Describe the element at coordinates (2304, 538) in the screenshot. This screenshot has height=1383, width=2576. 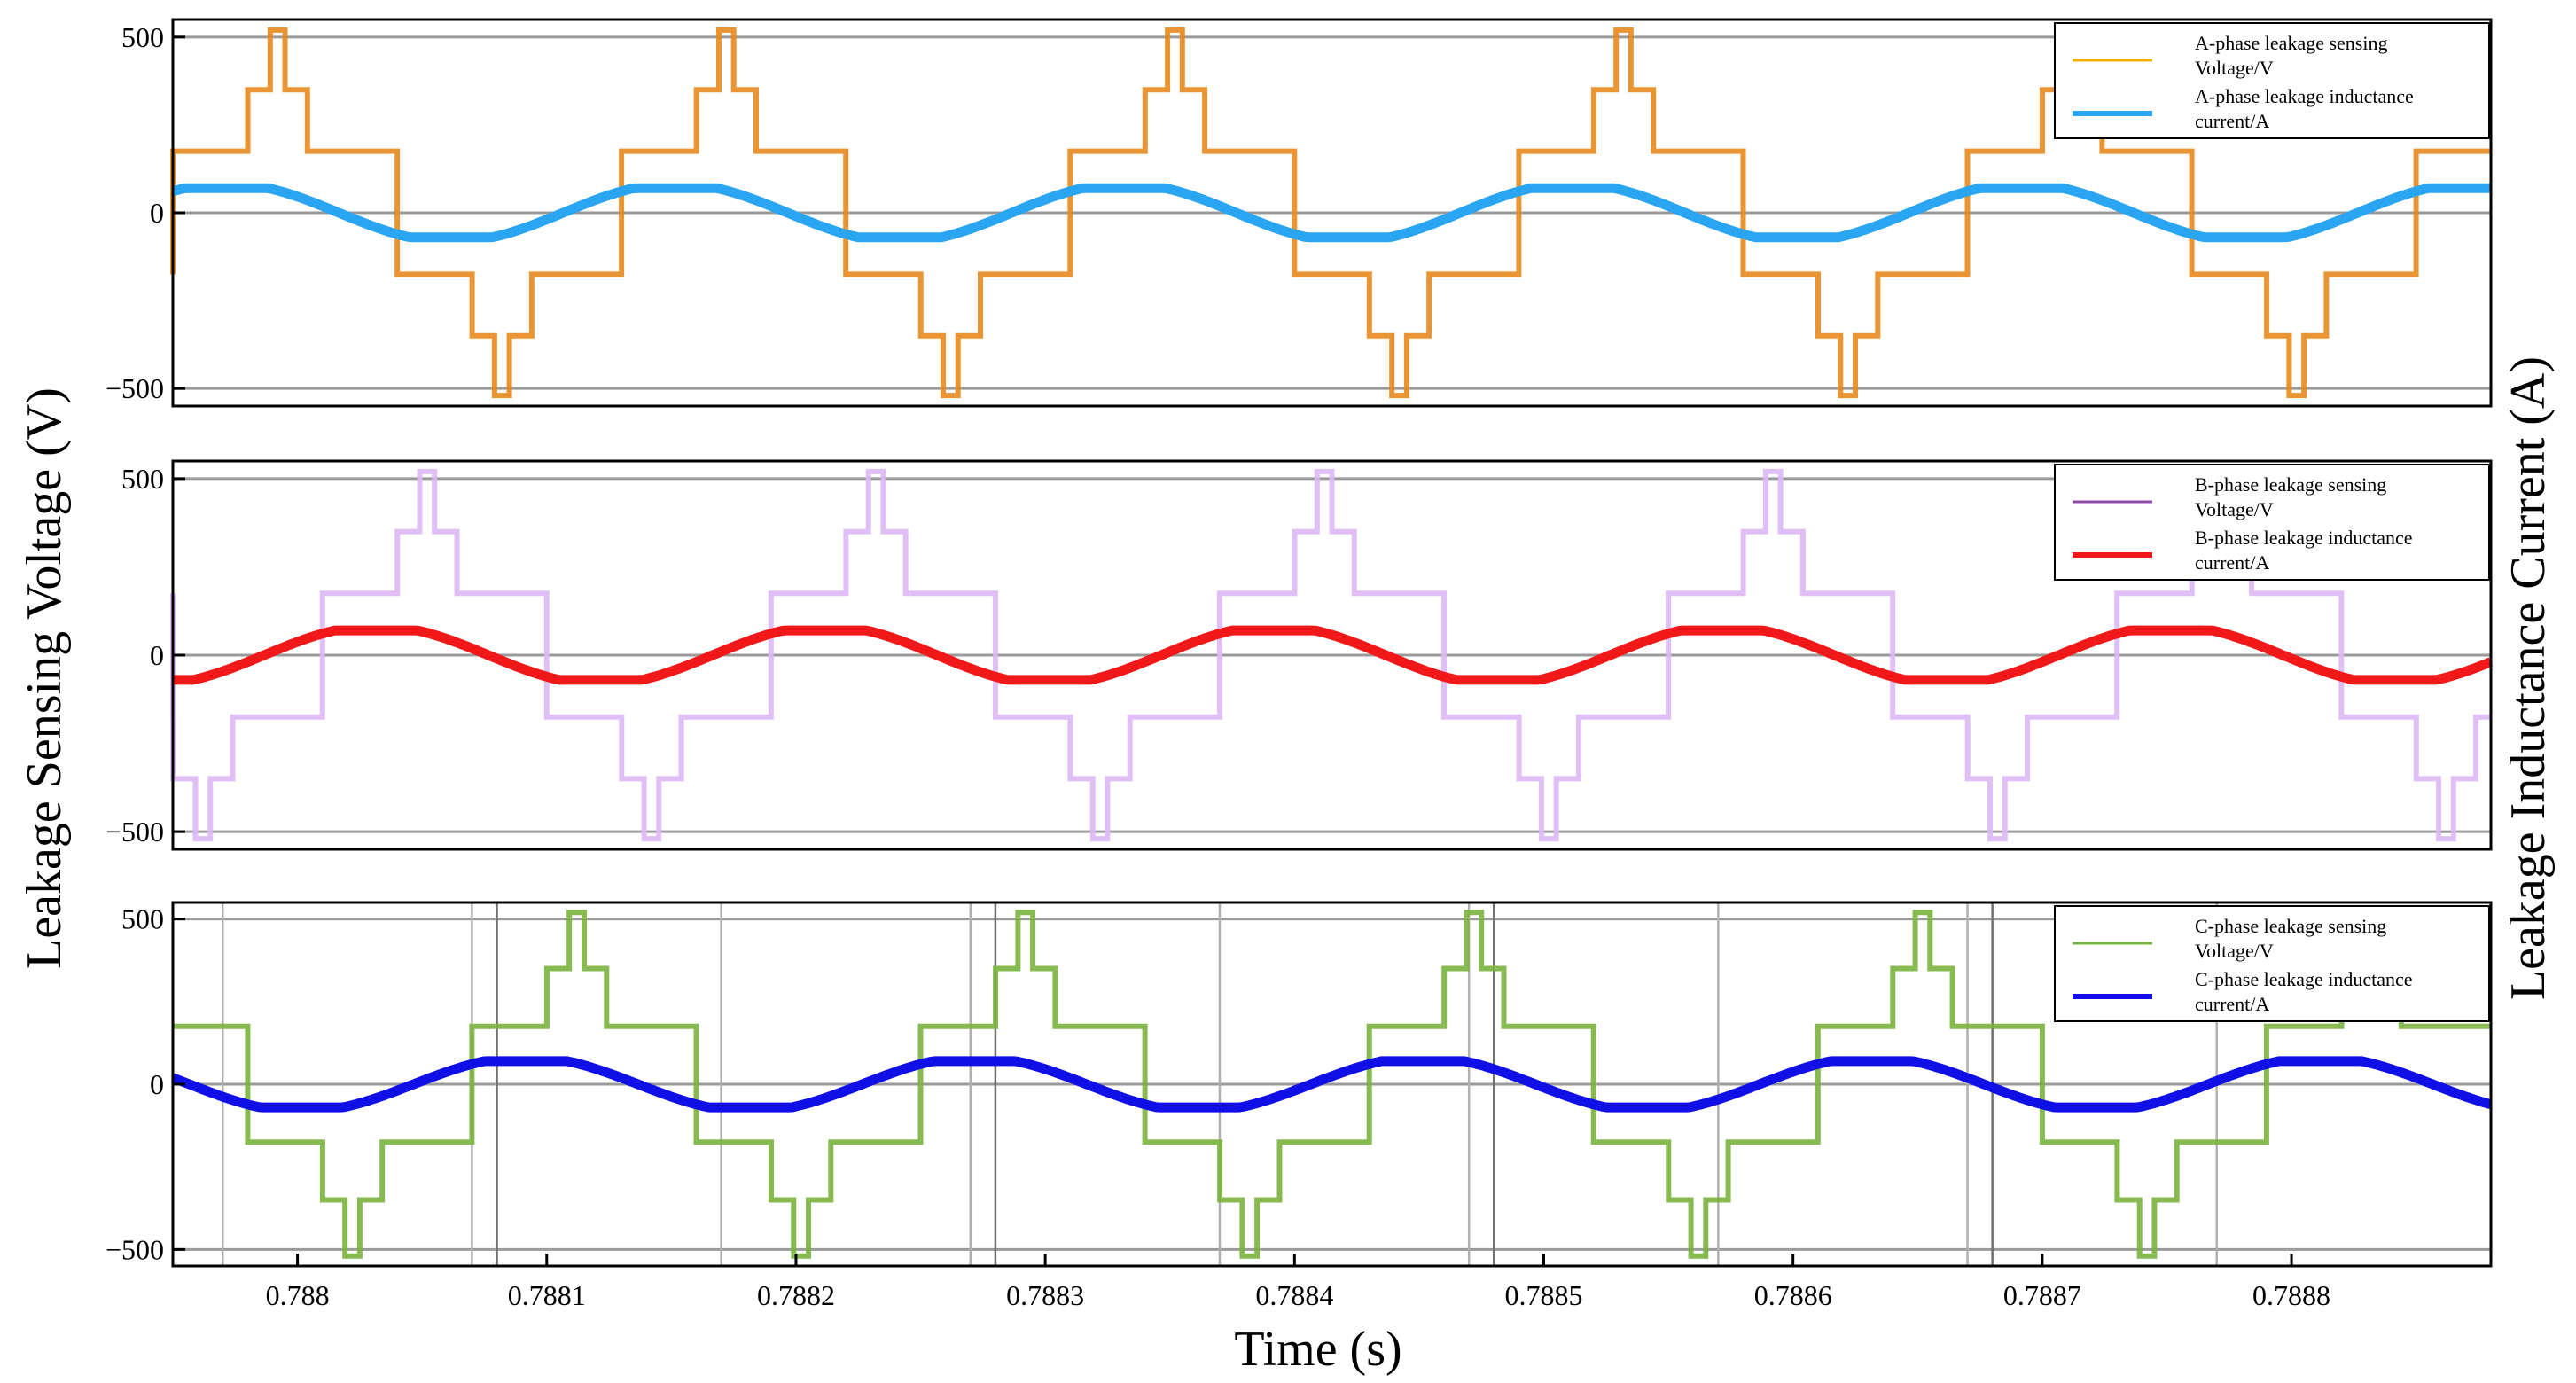
I see `legend-entry-text: B-phase leakage inductance` at that location.